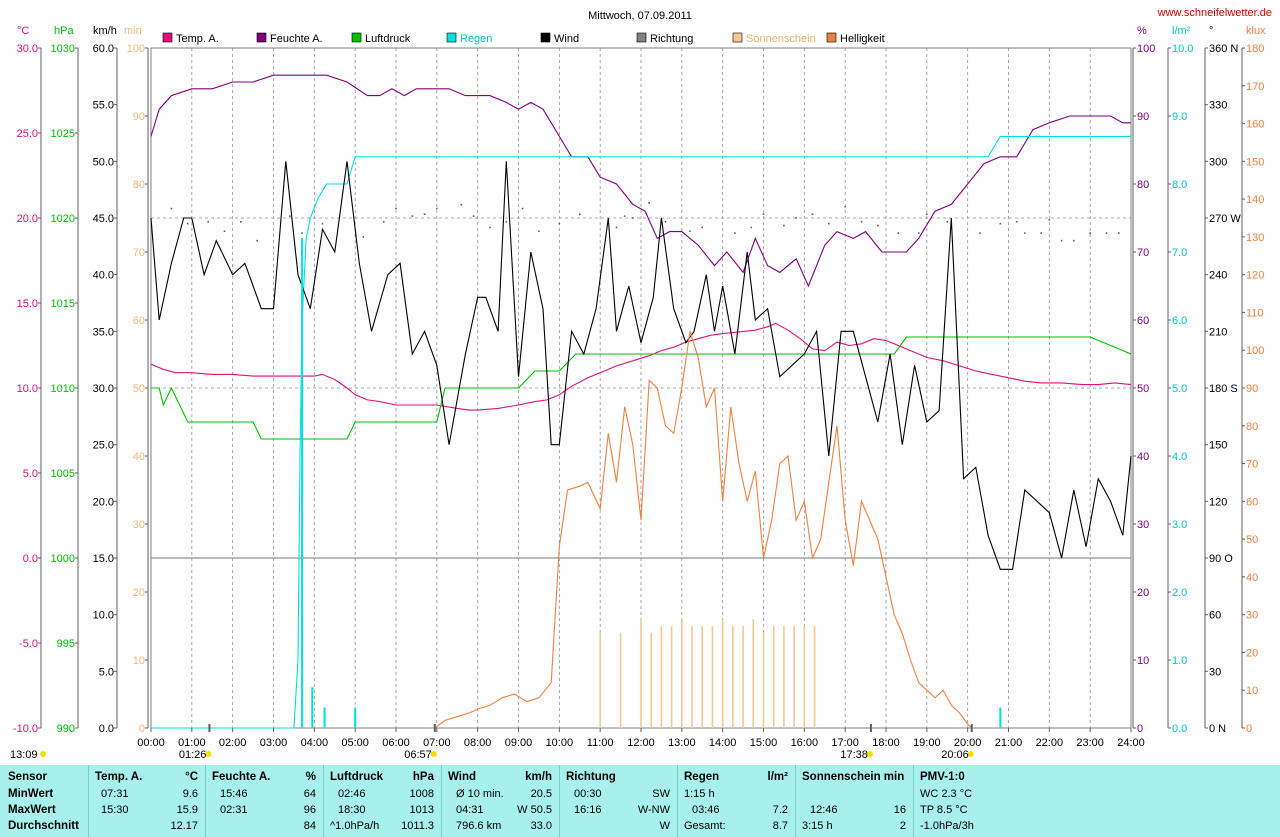 The height and width of the screenshot is (837, 1280). I want to click on press-min-time: 02:46, so click(352, 794).